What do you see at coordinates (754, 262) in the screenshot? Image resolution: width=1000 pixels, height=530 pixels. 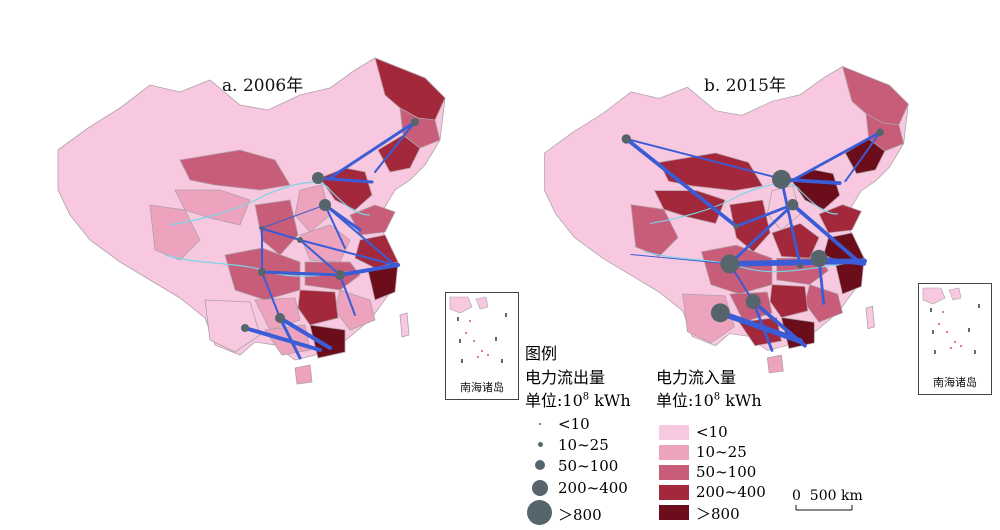 I see `yangtze-river` at bounding box center [754, 262].